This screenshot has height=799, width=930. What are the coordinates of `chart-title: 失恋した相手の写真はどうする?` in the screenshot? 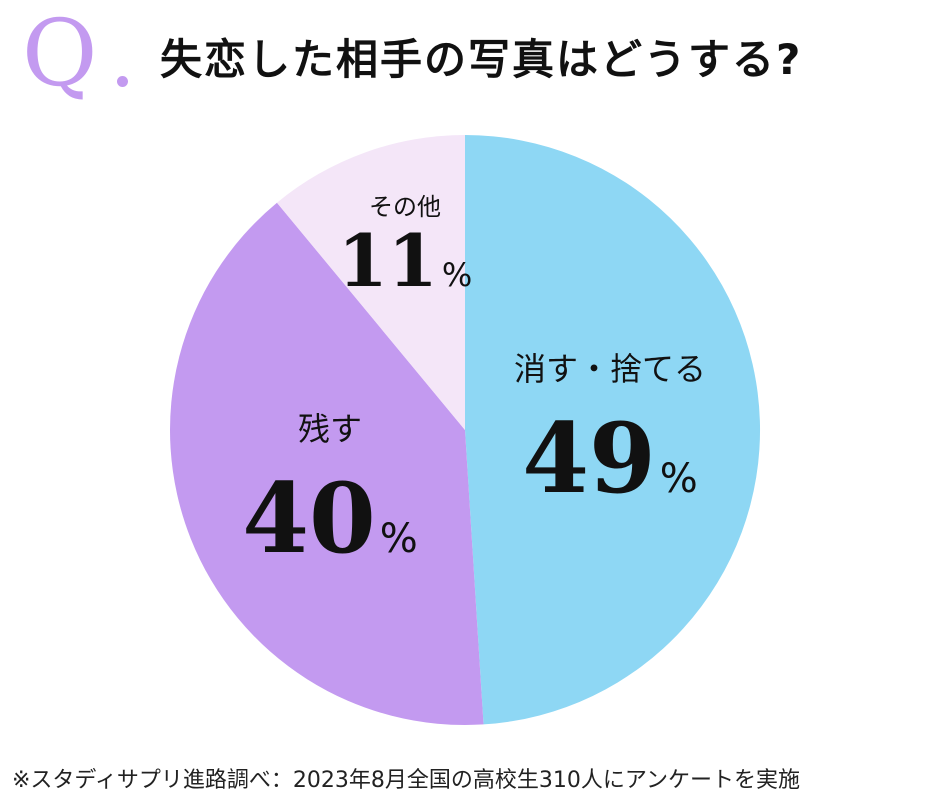 It's located at (481, 59).